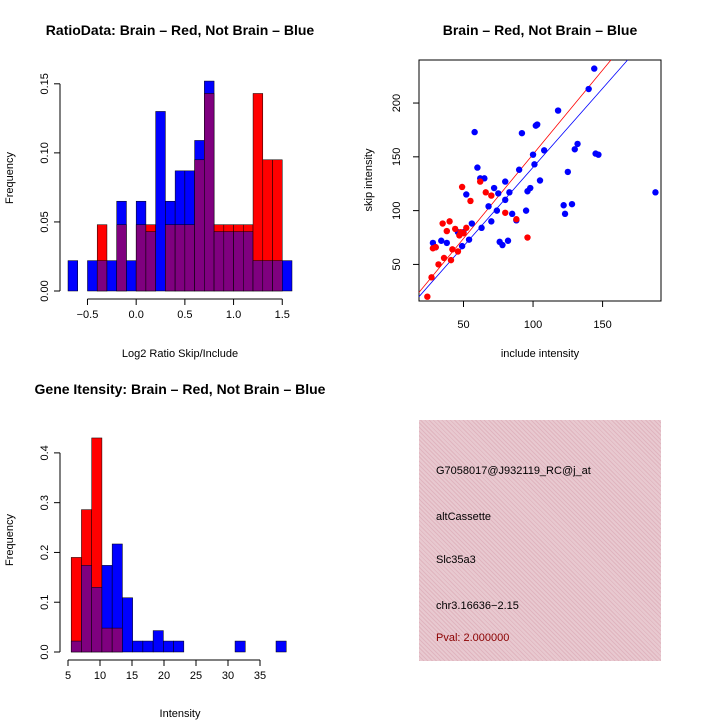 The height and width of the screenshot is (720, 720). What do you see at coordinates (260, 676) in the screenshot?
I see `x-tick-label: 35` at bounding box center [260, 676].